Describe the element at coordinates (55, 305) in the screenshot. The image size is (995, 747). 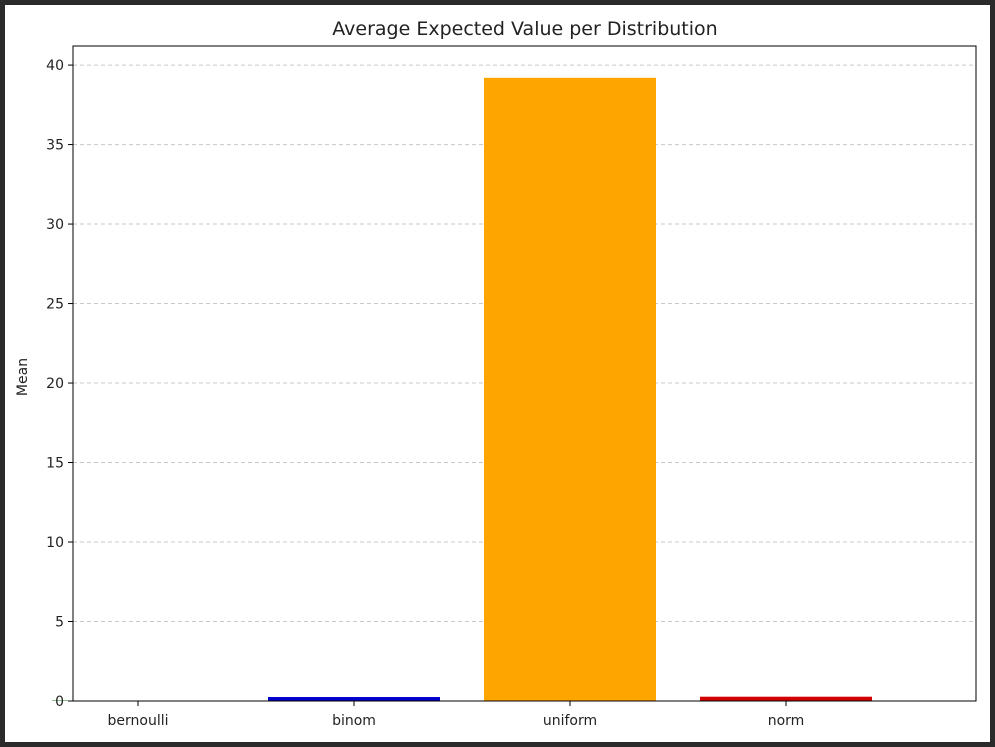
I see `y-tick-label: 25` at that location.